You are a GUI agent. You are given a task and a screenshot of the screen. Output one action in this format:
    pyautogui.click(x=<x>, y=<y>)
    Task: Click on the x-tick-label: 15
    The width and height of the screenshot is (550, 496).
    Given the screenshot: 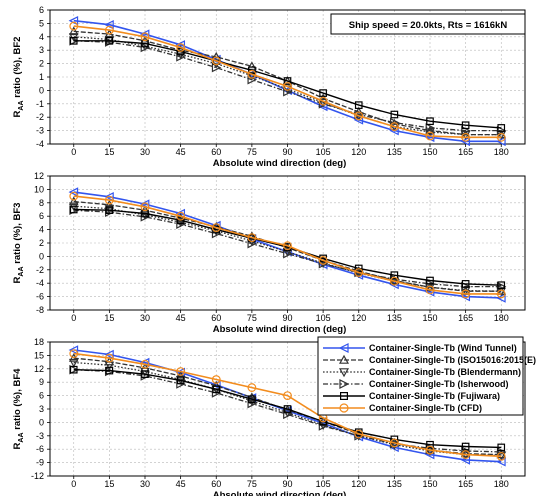 What is the action you would take?
    pyautogui.click(x=109, y=484)
    